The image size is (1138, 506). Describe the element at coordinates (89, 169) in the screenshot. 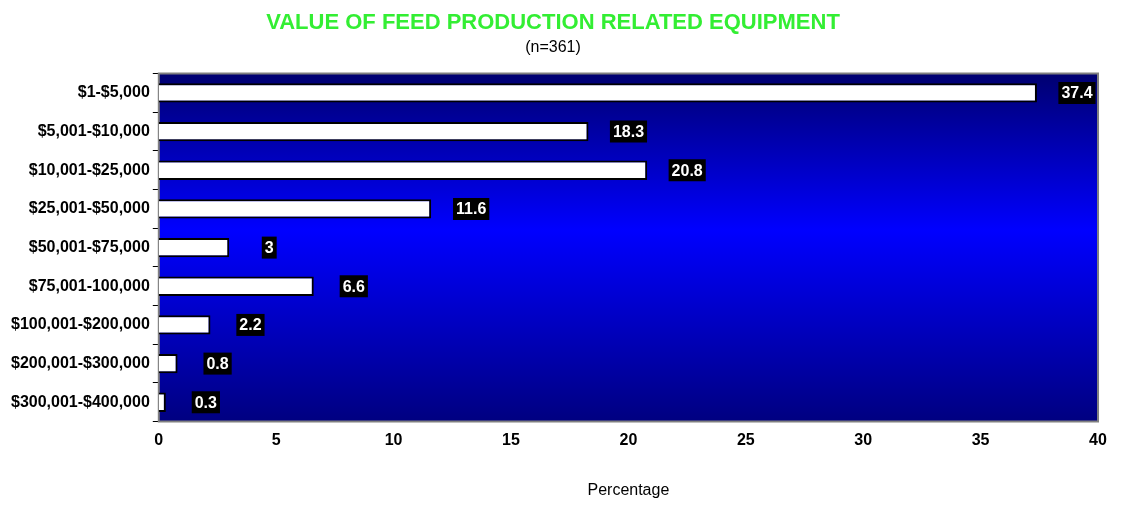

I see `y-tick-label: $10,001-$25,000` at that location.